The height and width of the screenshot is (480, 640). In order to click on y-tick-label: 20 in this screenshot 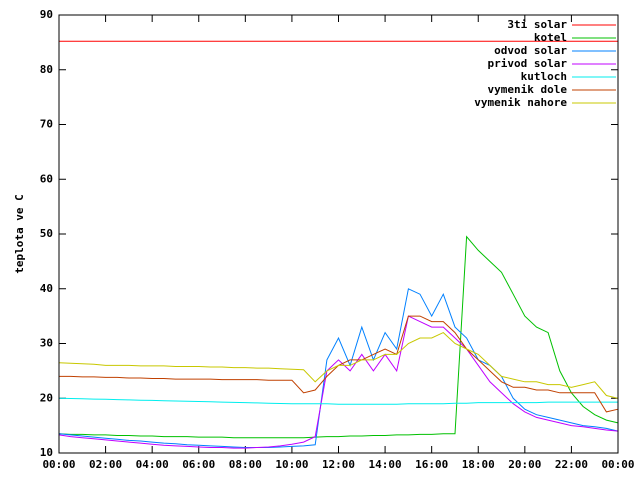, I will do `click(46, 397)`.